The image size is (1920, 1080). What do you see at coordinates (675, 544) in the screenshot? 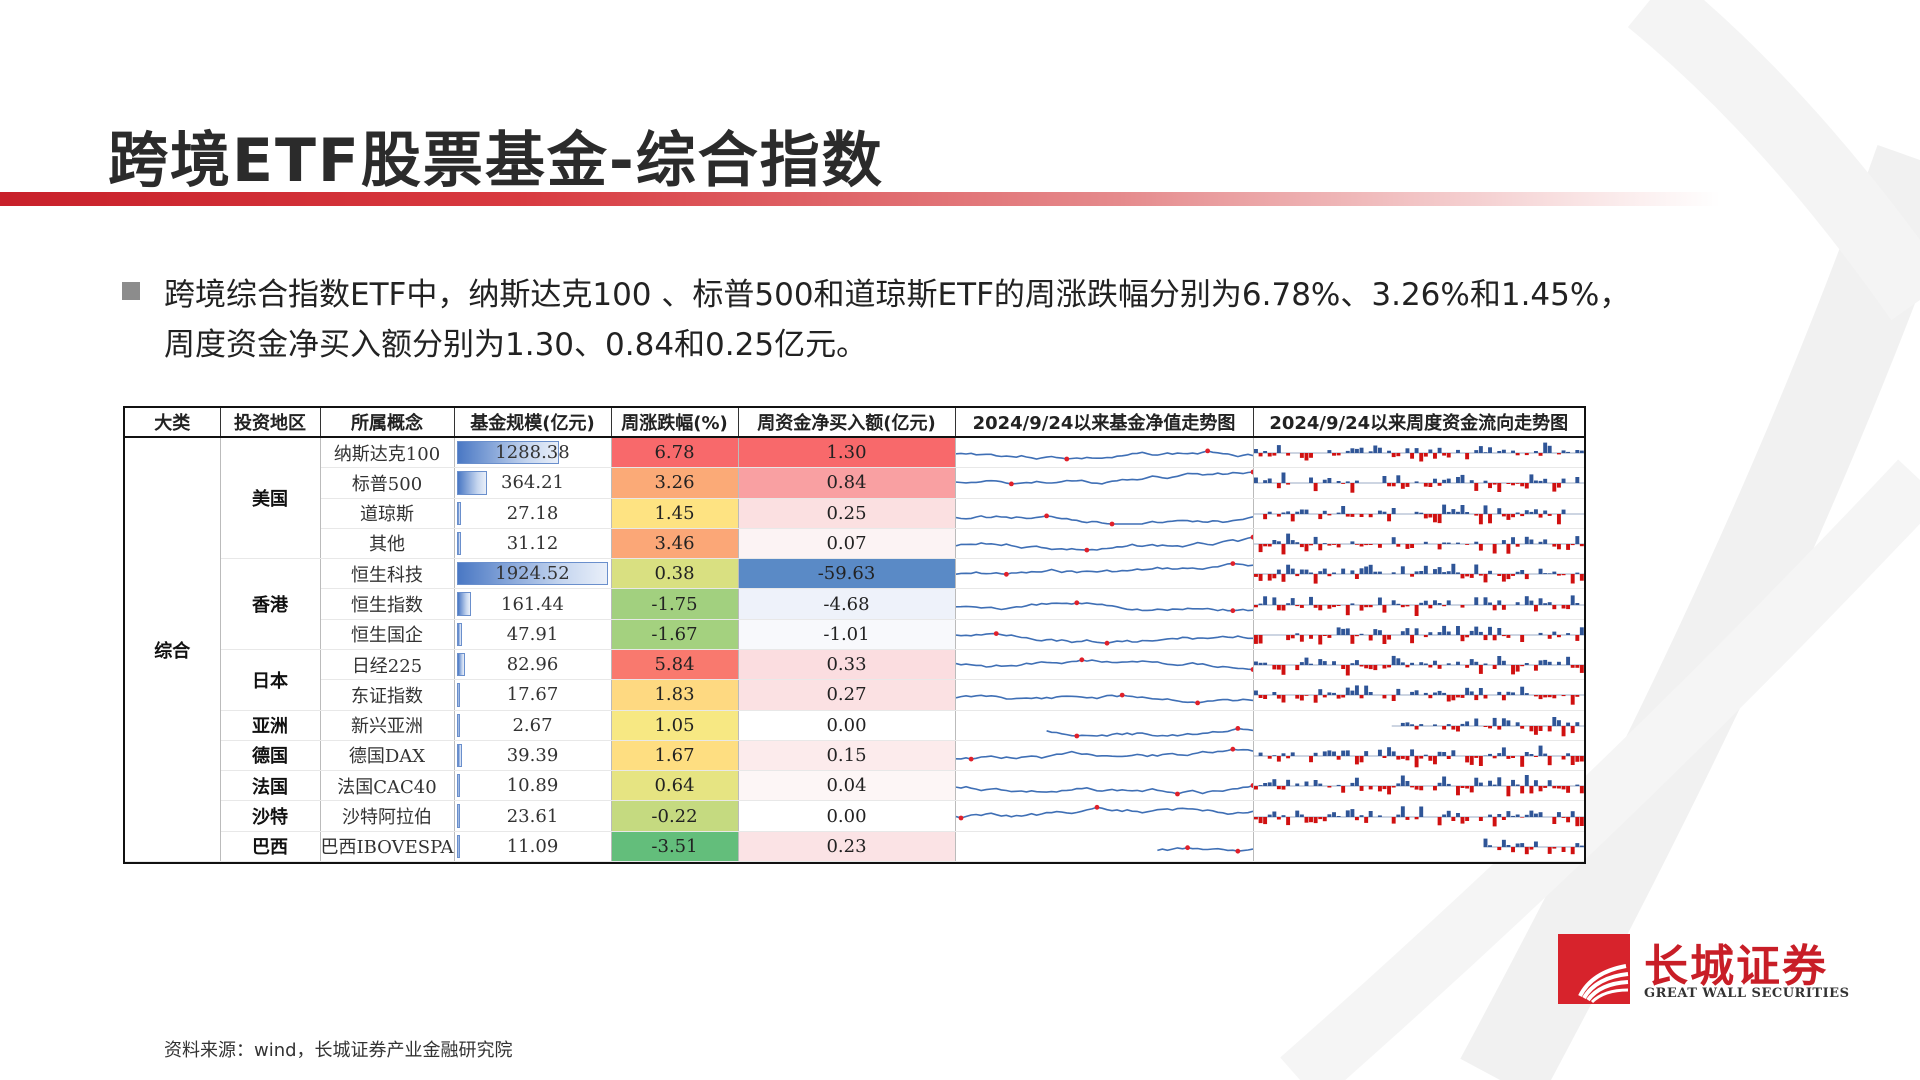
I see `weekly-change-cell: 3.46` at bounding box center [675, 544].